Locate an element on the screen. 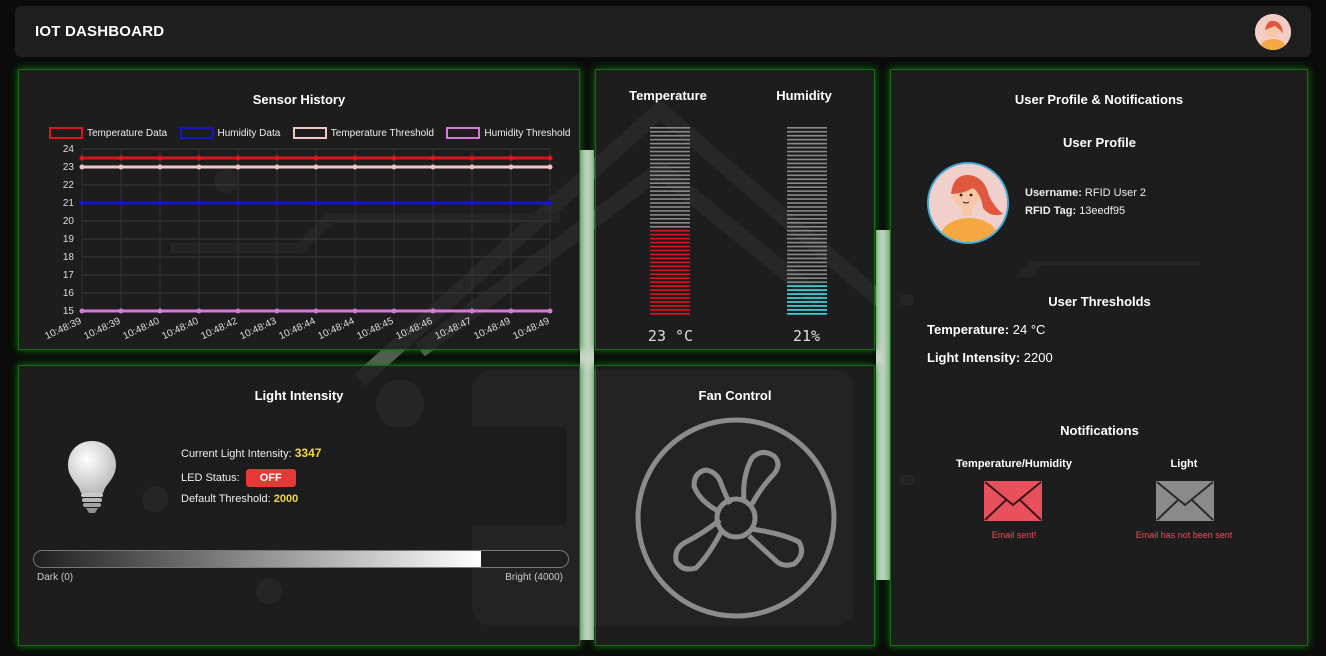  fan-control-panel: Fan Control is located at coordinates (735, 505).